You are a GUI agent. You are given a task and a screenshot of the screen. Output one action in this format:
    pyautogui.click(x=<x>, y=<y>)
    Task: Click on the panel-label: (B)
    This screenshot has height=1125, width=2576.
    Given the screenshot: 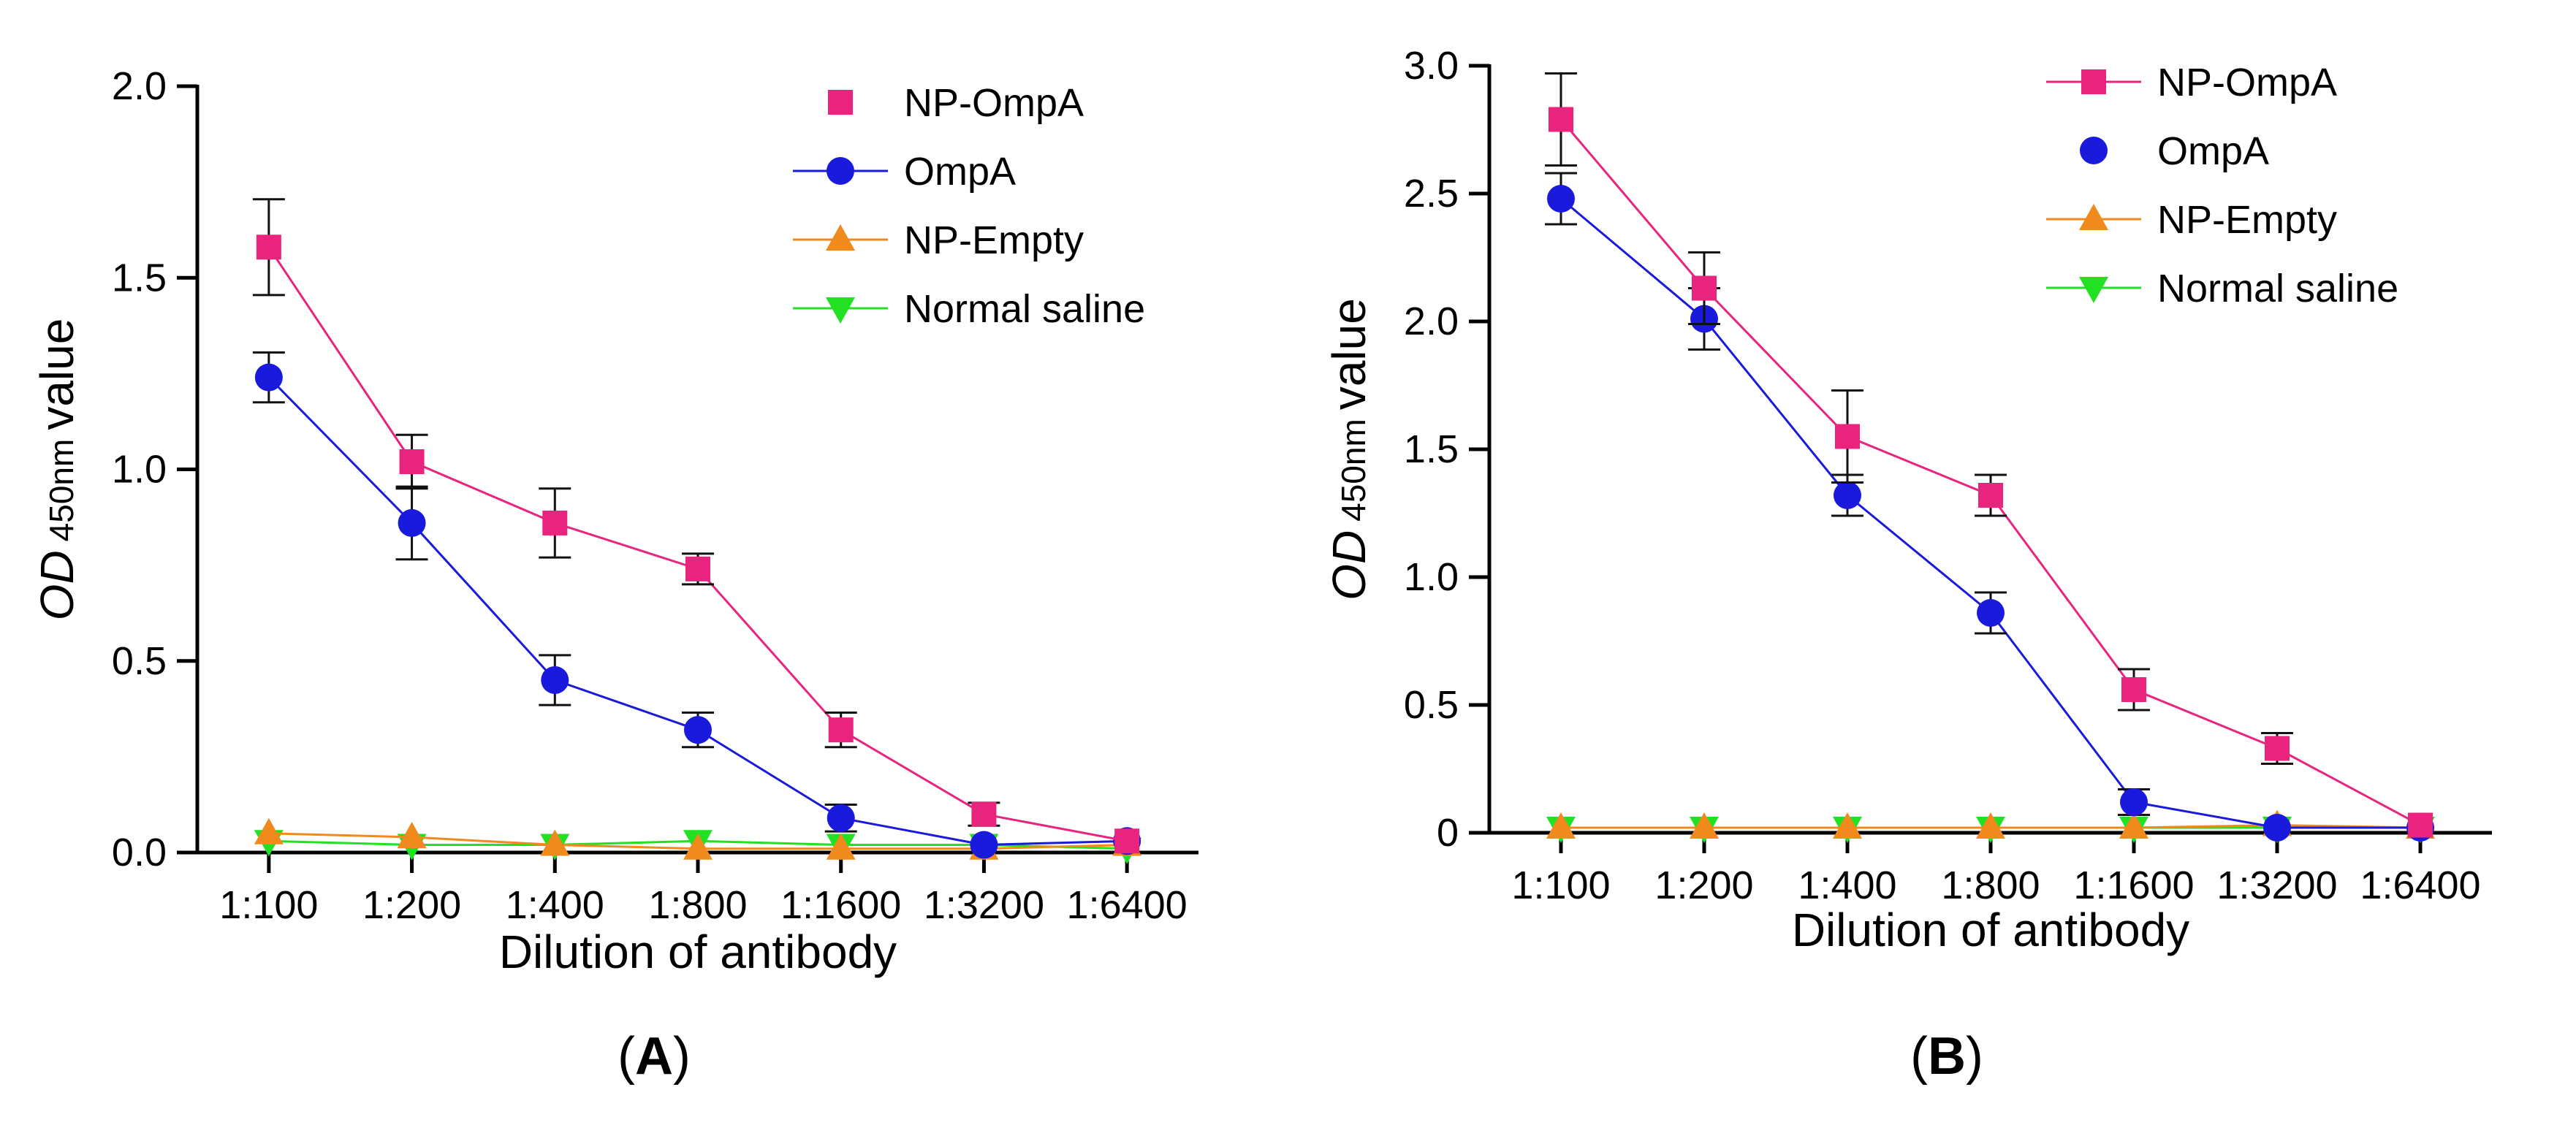 What is the action you would take?
    pyautogui.click(x=1946, y=1056)
    